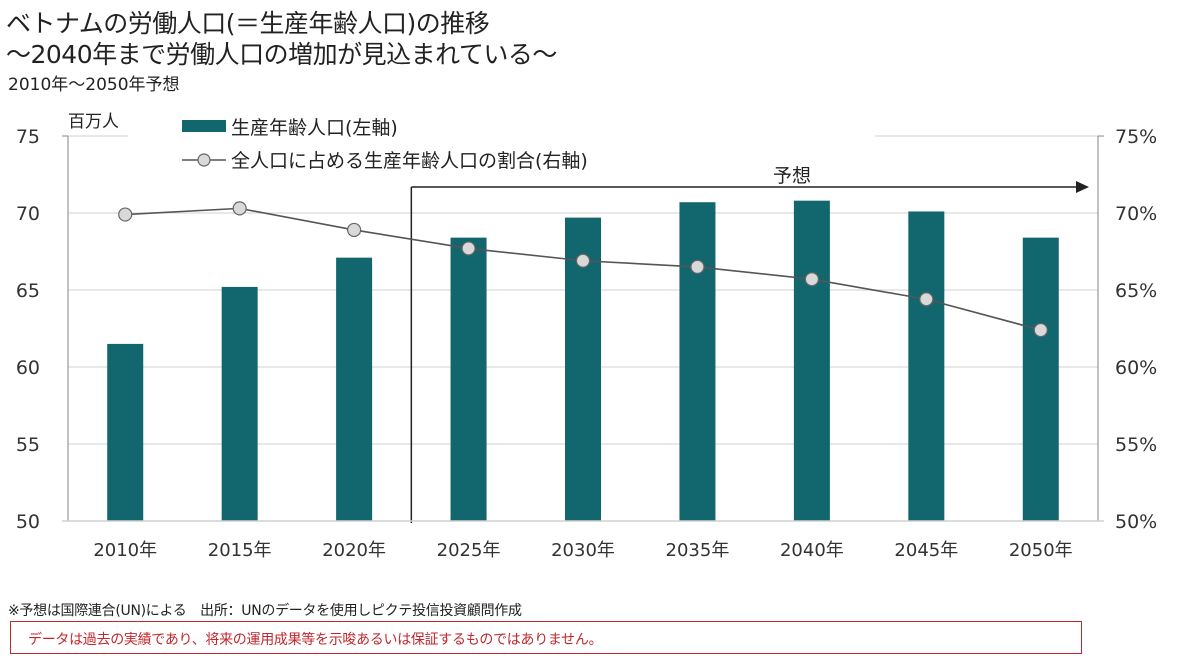 The height and width of the screenshot is (672, 1200). What do you see at coordinates (697, 266) in the screenshot?
I see `line-point-2035年` at bounding box center [697, 266].